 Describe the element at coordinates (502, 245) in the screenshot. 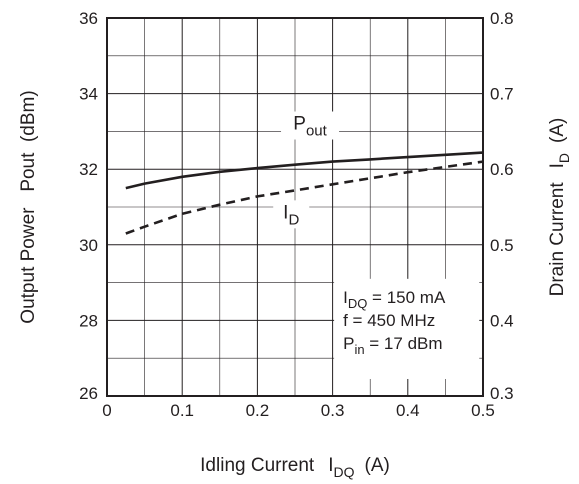

I see `y-right-tick-label: 0.5` at that location.